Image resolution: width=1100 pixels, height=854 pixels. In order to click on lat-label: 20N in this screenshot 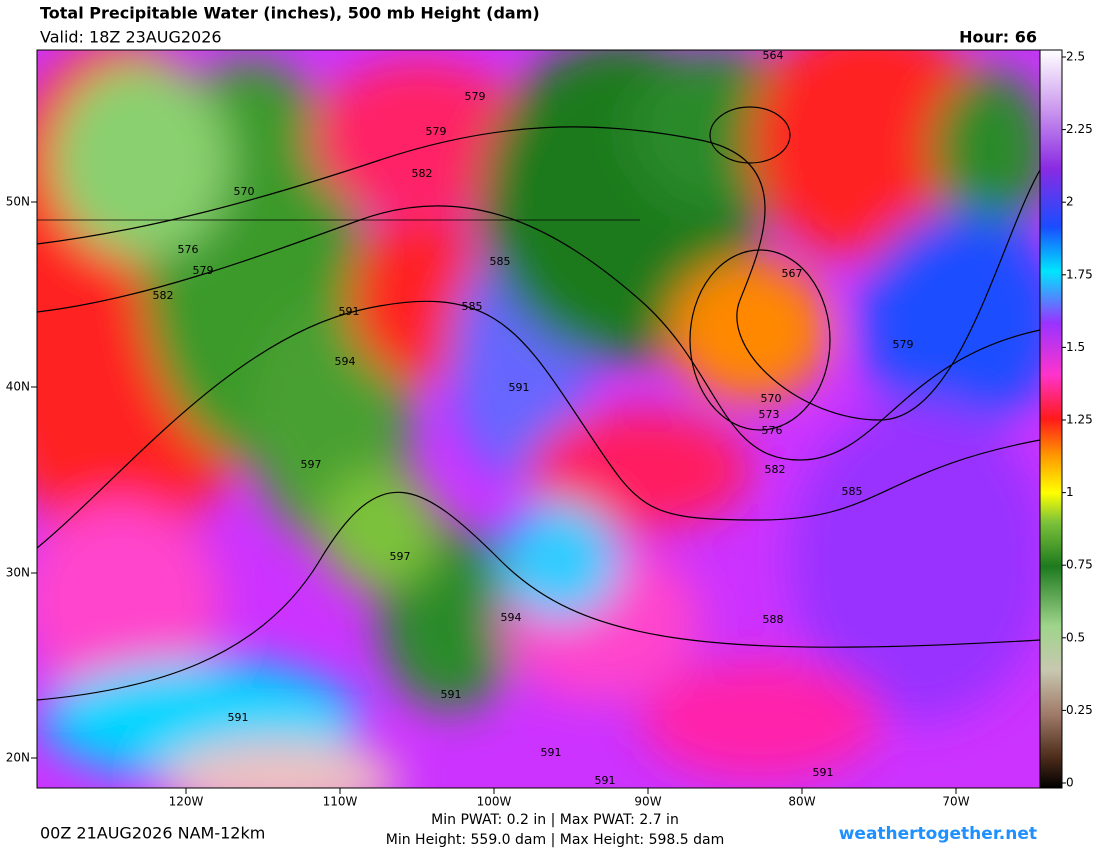, I will do `click(18, 758)`.